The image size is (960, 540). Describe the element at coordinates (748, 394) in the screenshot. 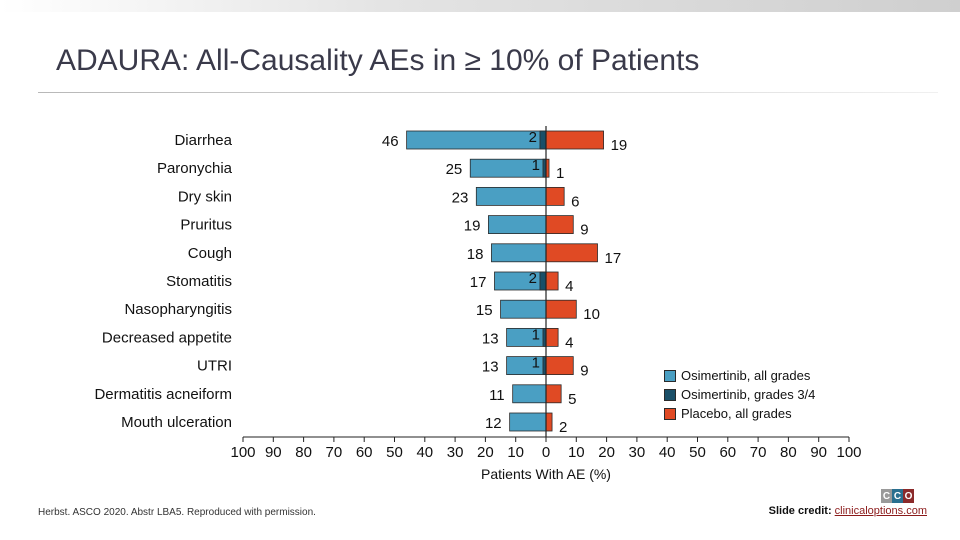

I see `legend-label-osimertinib-grade34: Osimertinib, grades 3/4` at that location.